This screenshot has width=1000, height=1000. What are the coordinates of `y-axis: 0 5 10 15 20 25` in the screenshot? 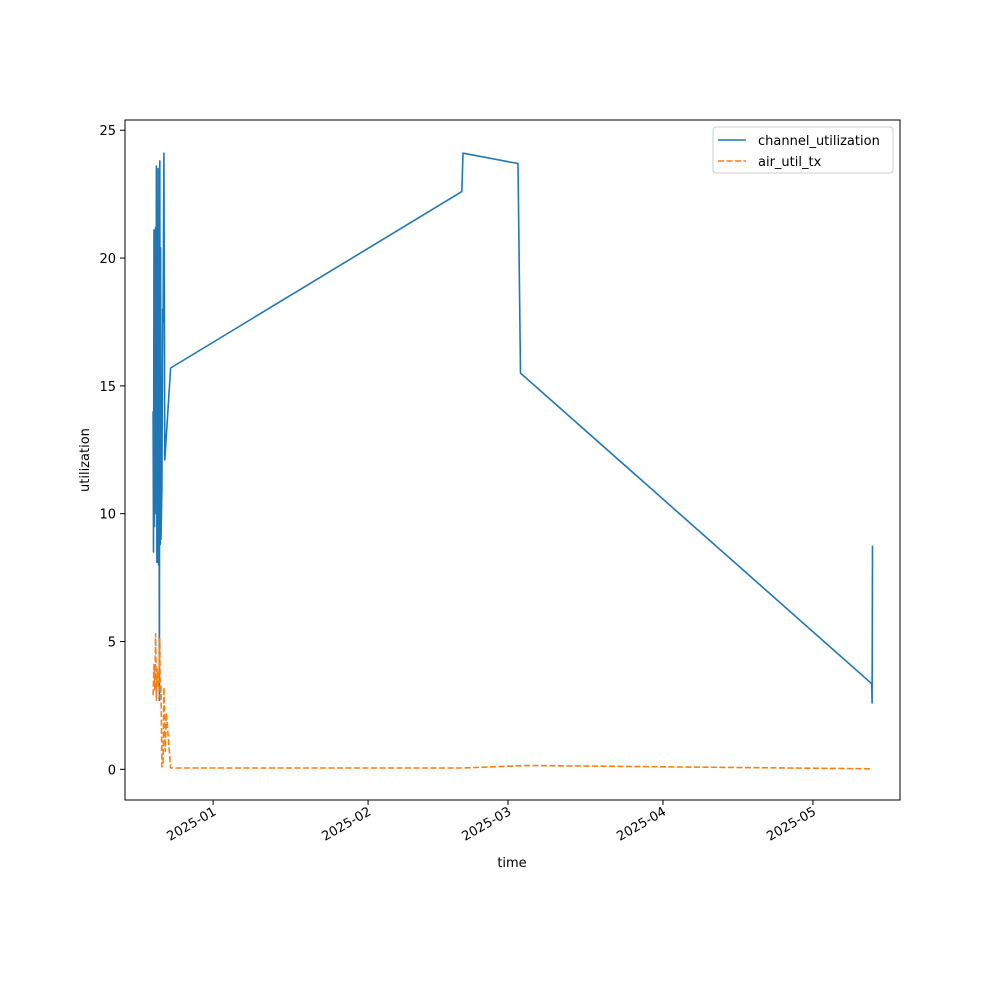 It's located at (112, 451).